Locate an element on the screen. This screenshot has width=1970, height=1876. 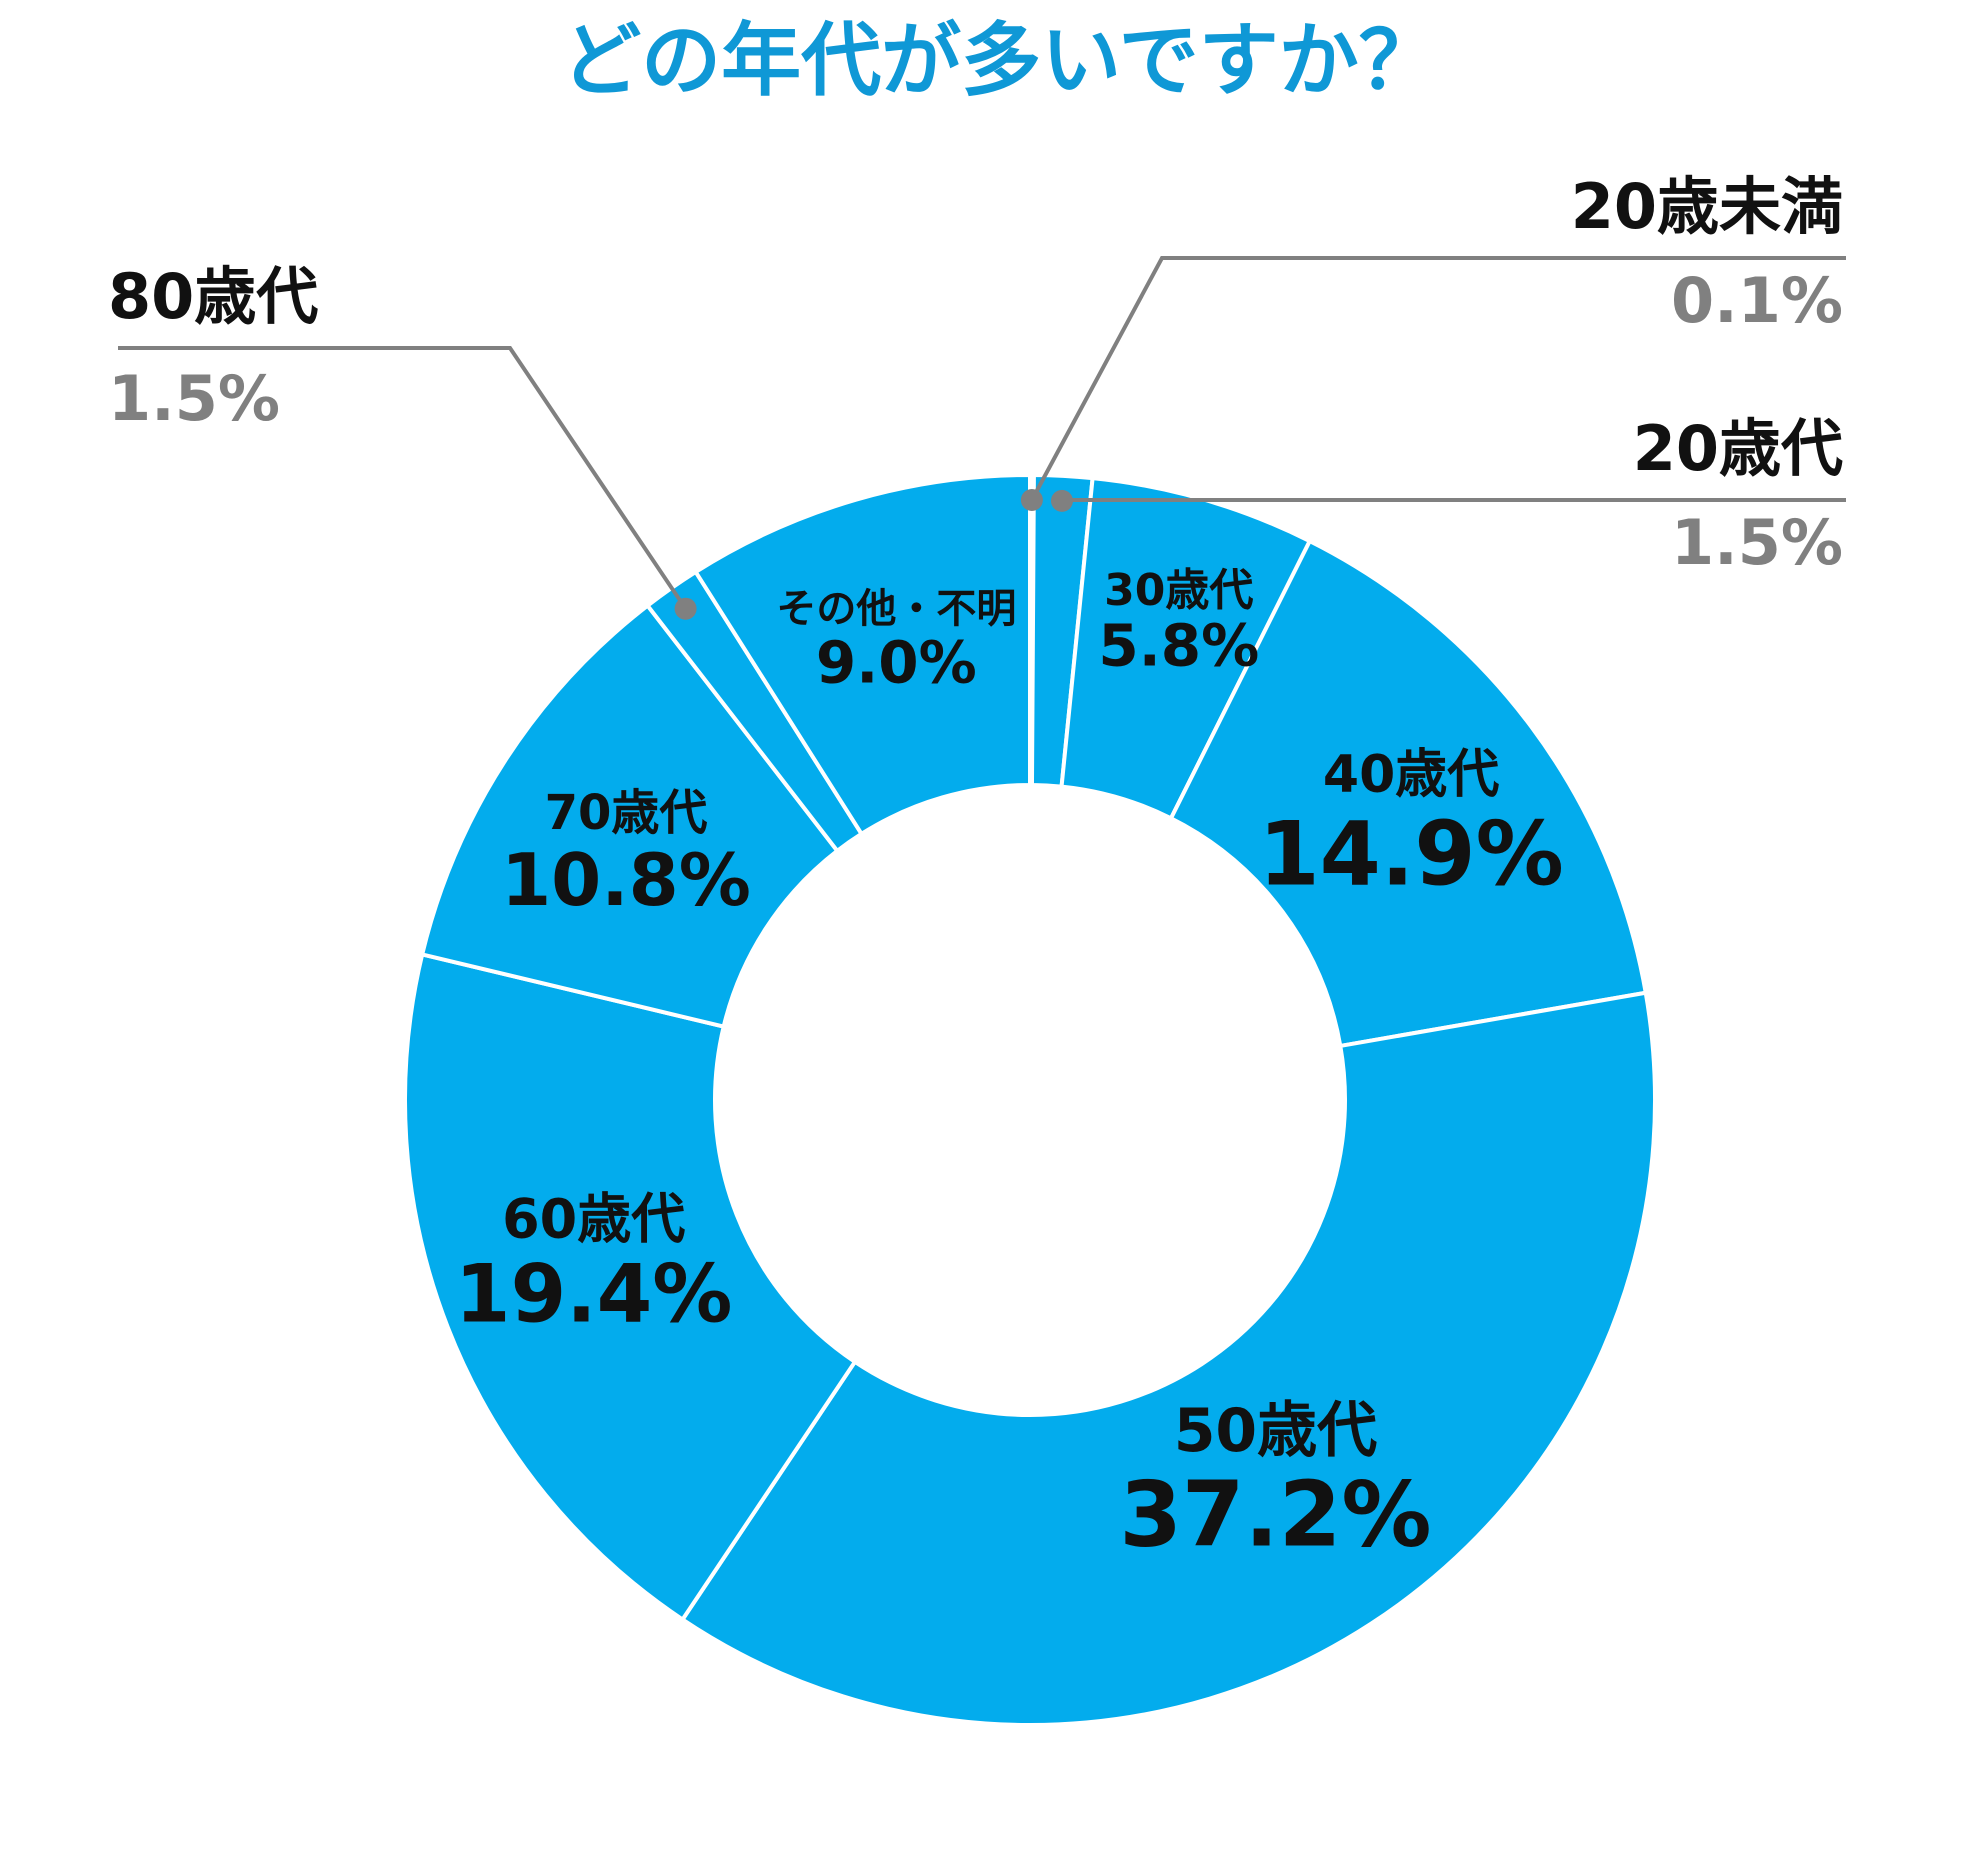
slice-label-name: 30歳代 is located at coordinates (1178, 590).